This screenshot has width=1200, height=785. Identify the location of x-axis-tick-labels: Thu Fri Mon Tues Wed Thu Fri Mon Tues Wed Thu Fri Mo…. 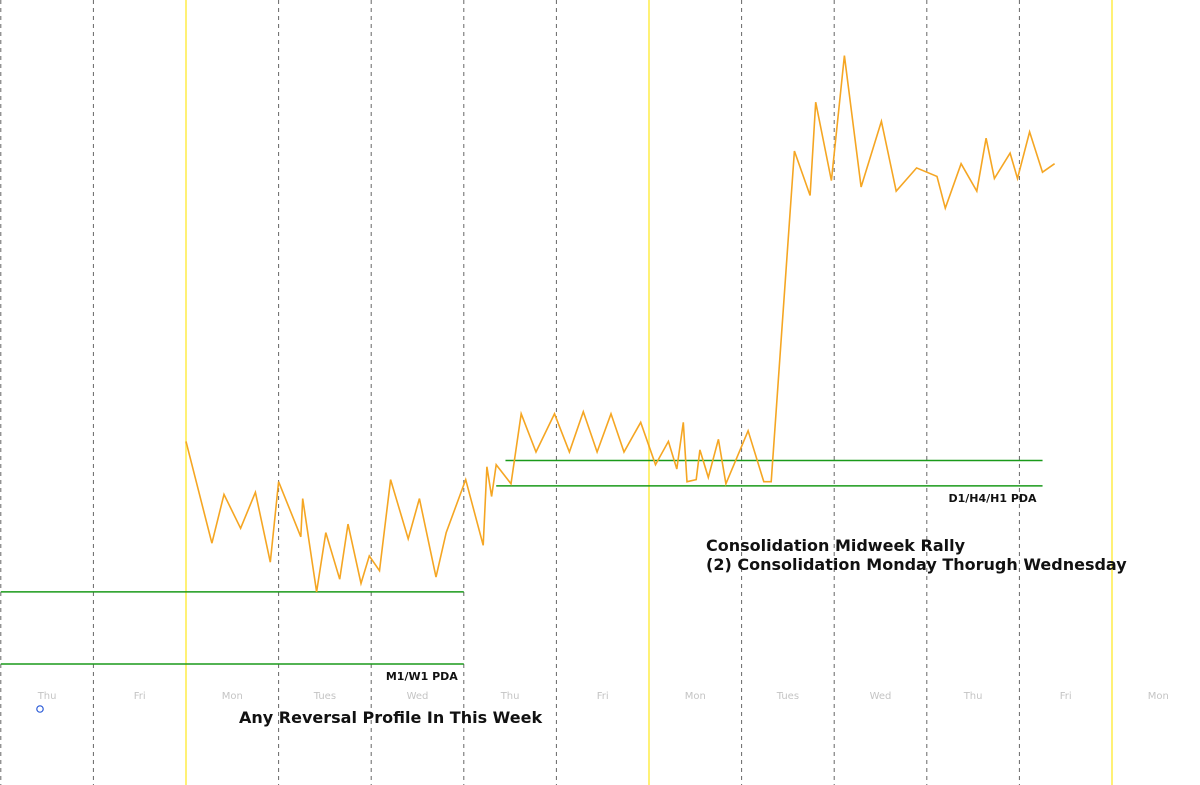
(603, 696).